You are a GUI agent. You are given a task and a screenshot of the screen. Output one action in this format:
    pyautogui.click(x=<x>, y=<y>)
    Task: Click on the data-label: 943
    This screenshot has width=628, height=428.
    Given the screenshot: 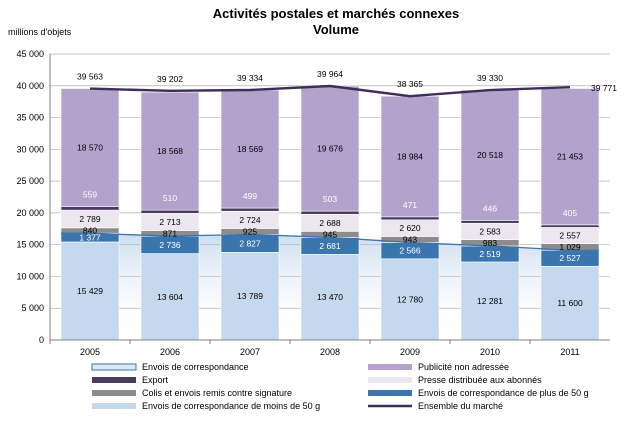 What is the action you would take?
    pyautogui.click(x=410, y=239)
    